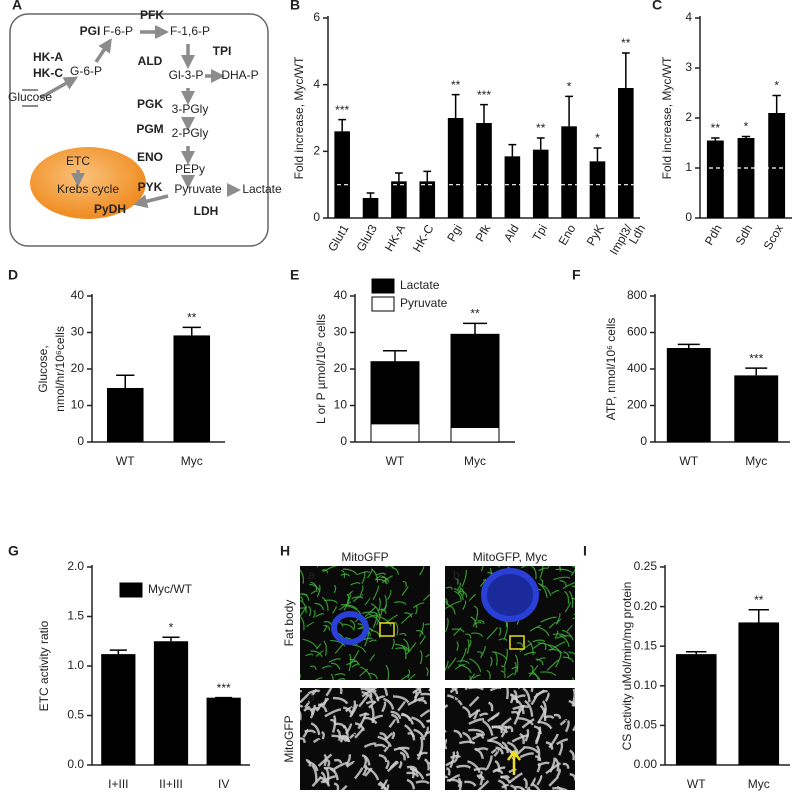 The image size is (800, 795). Describe the element at coordinates (541, 128) in the screenshot. I see `significance: **` at that location.